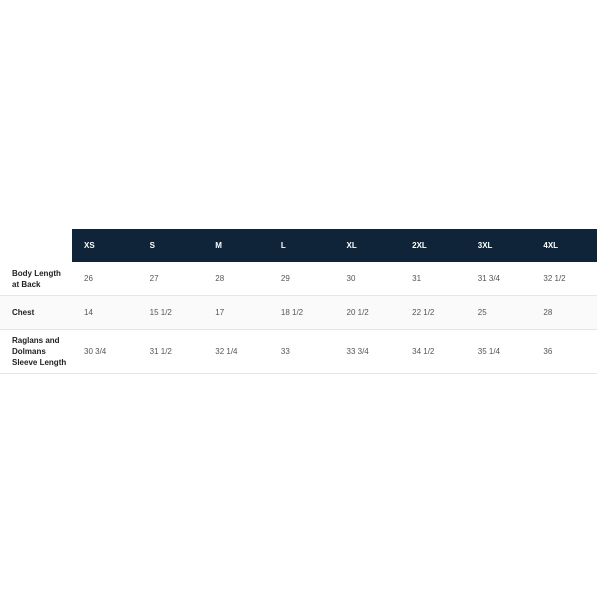 Image resolution: width=600 pixels, height=600 pixels. What do you see at coordinates (433, 351) in the screenshot?
I see `measurement-cell: 34 1/2` at bounding box center [433, 351].